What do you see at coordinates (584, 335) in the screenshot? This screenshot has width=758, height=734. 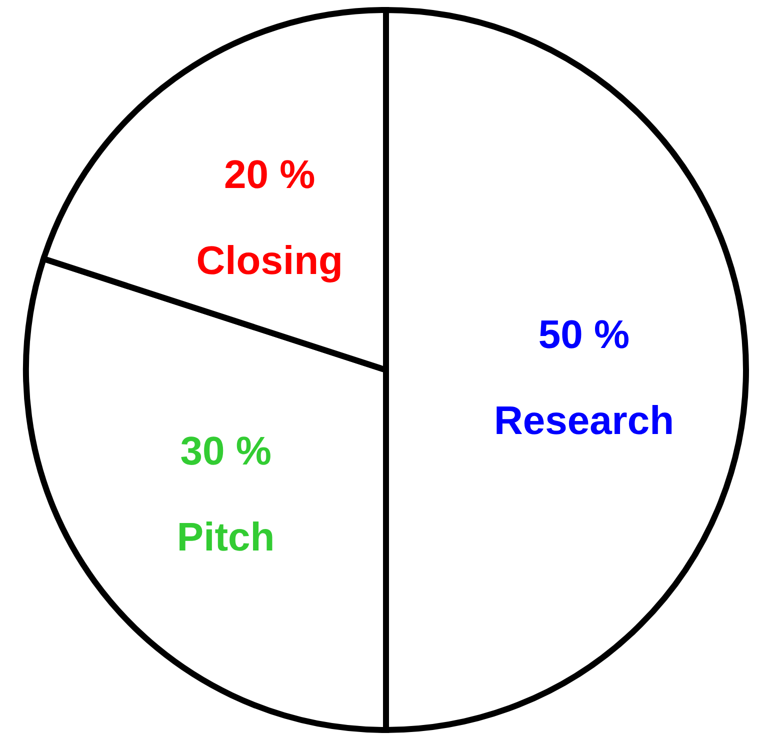 I see `data-label: 50 %` at bounding box center [584, 335].